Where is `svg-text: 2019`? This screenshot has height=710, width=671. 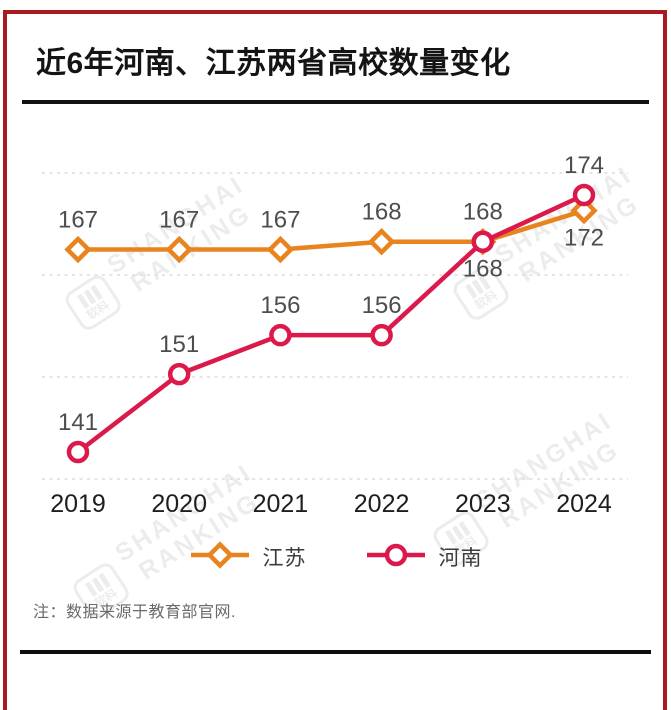
svg-text: 2019 is located at coordinates (78, 504).